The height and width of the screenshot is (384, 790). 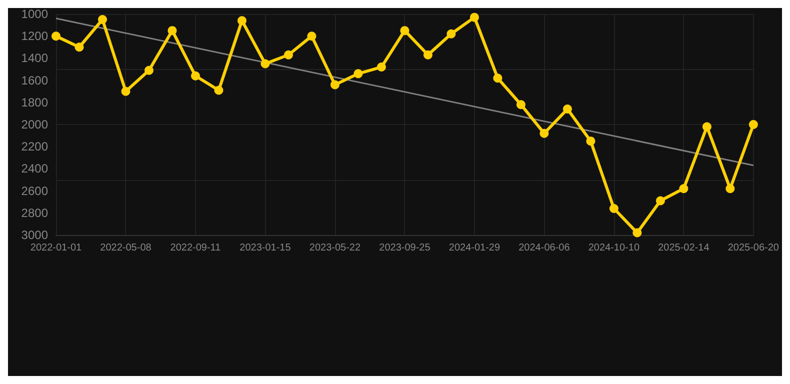 I want to click on y-tick-label: 2800, so click(x=34, y=213).